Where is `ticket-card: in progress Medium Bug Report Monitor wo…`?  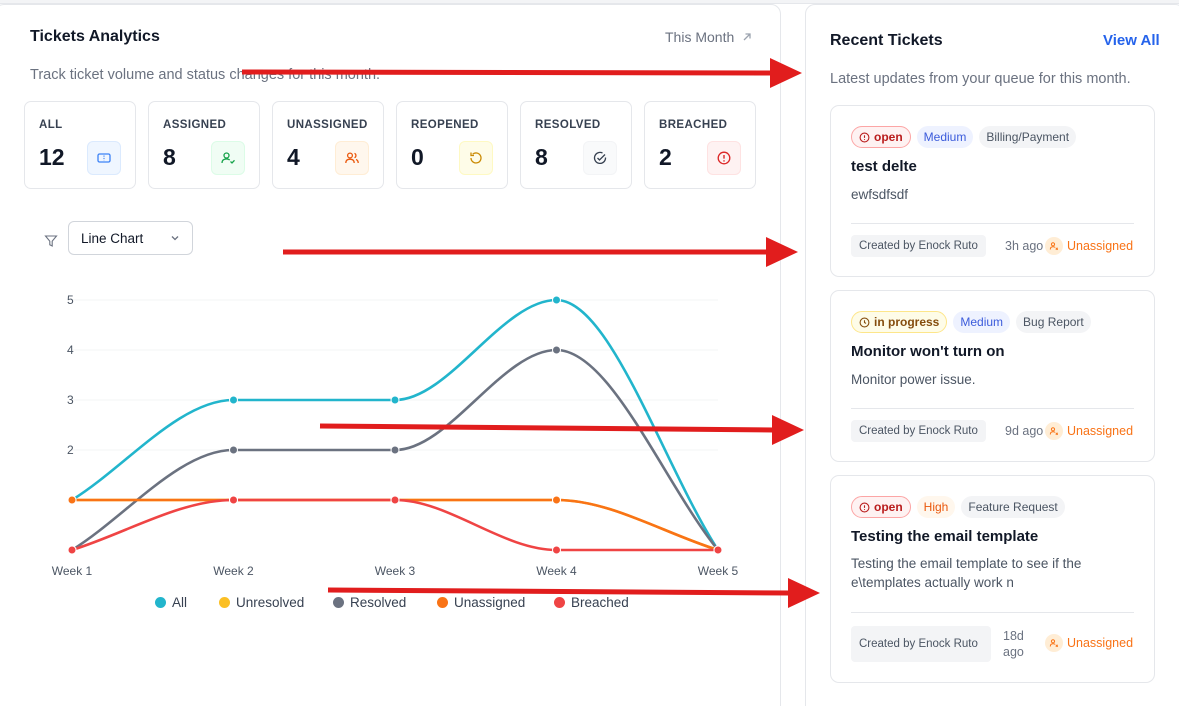
ticket-card: in progress Medium Bug Report Monitor wo… is located at coordinates (992, 376).